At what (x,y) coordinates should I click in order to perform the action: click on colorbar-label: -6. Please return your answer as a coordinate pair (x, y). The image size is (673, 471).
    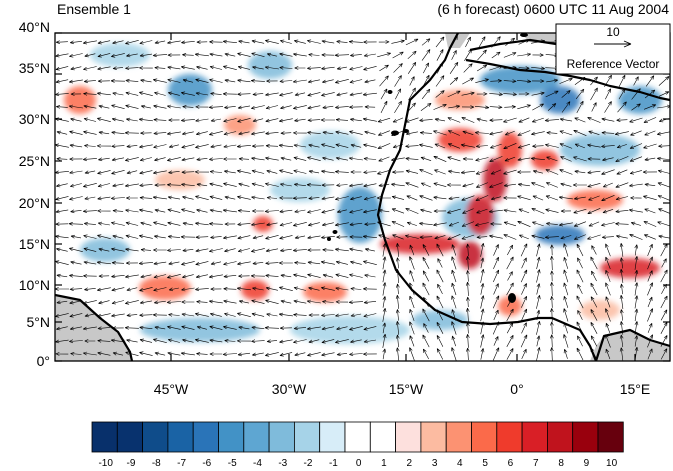
    Looking at the image, I should click on (207, 463).